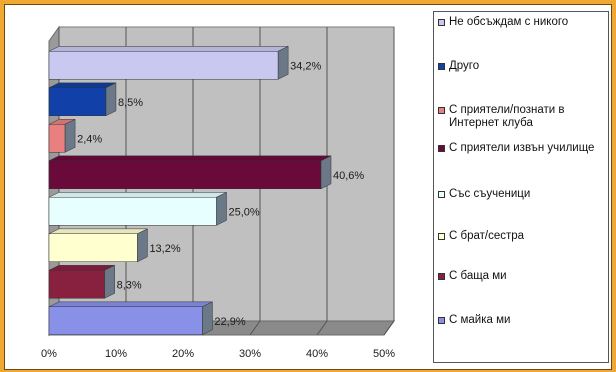  Describe the element at coordinates (487, 236) in the screenshot. I see `legend-label: С брат/сестра` at that location.